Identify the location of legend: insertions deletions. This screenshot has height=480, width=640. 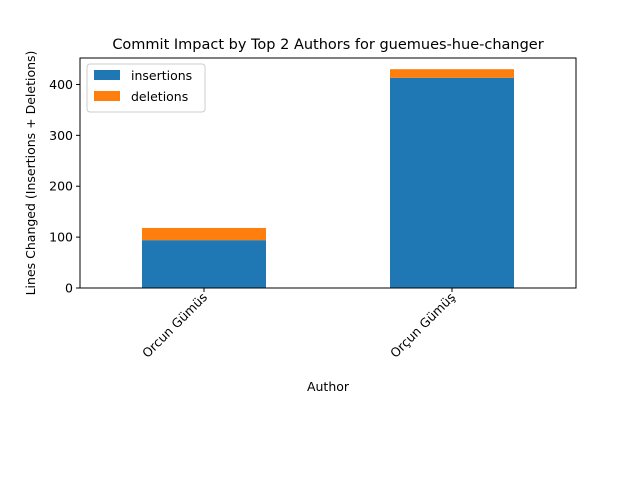
(146, 88).